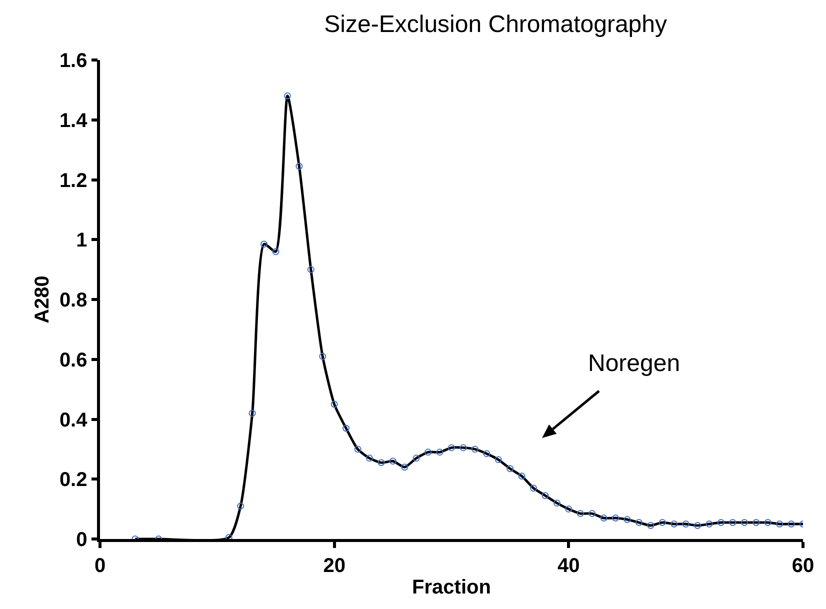 The height and width of the screenshot is (609, 826). What do you see at coordinates (73, 360) in the screenshot?
I see `y-tick-label: 0.6` at bounding box center [73, 360].